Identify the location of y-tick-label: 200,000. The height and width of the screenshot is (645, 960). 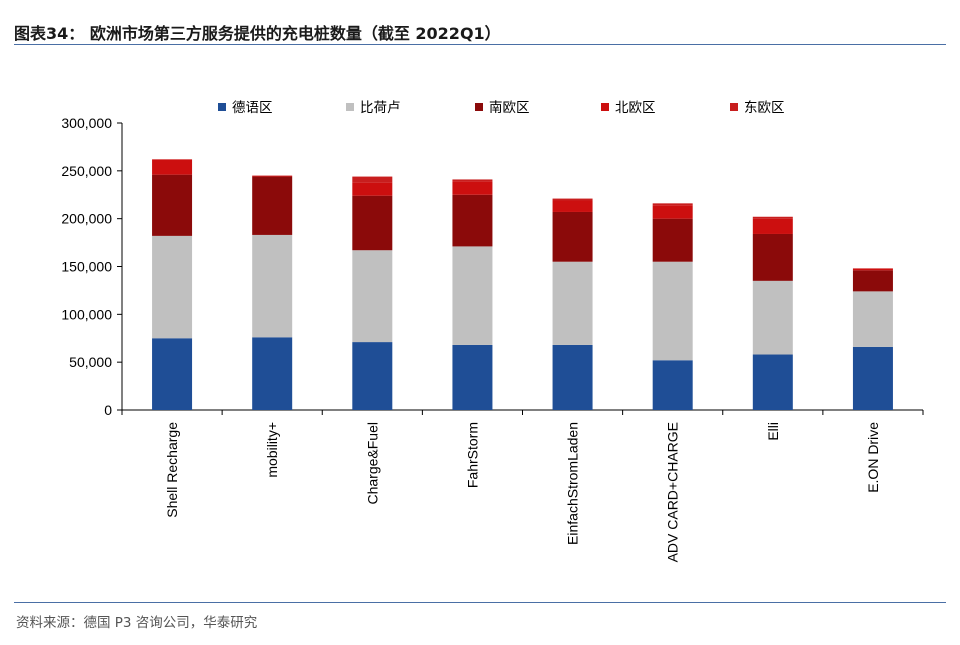
(86, 219).